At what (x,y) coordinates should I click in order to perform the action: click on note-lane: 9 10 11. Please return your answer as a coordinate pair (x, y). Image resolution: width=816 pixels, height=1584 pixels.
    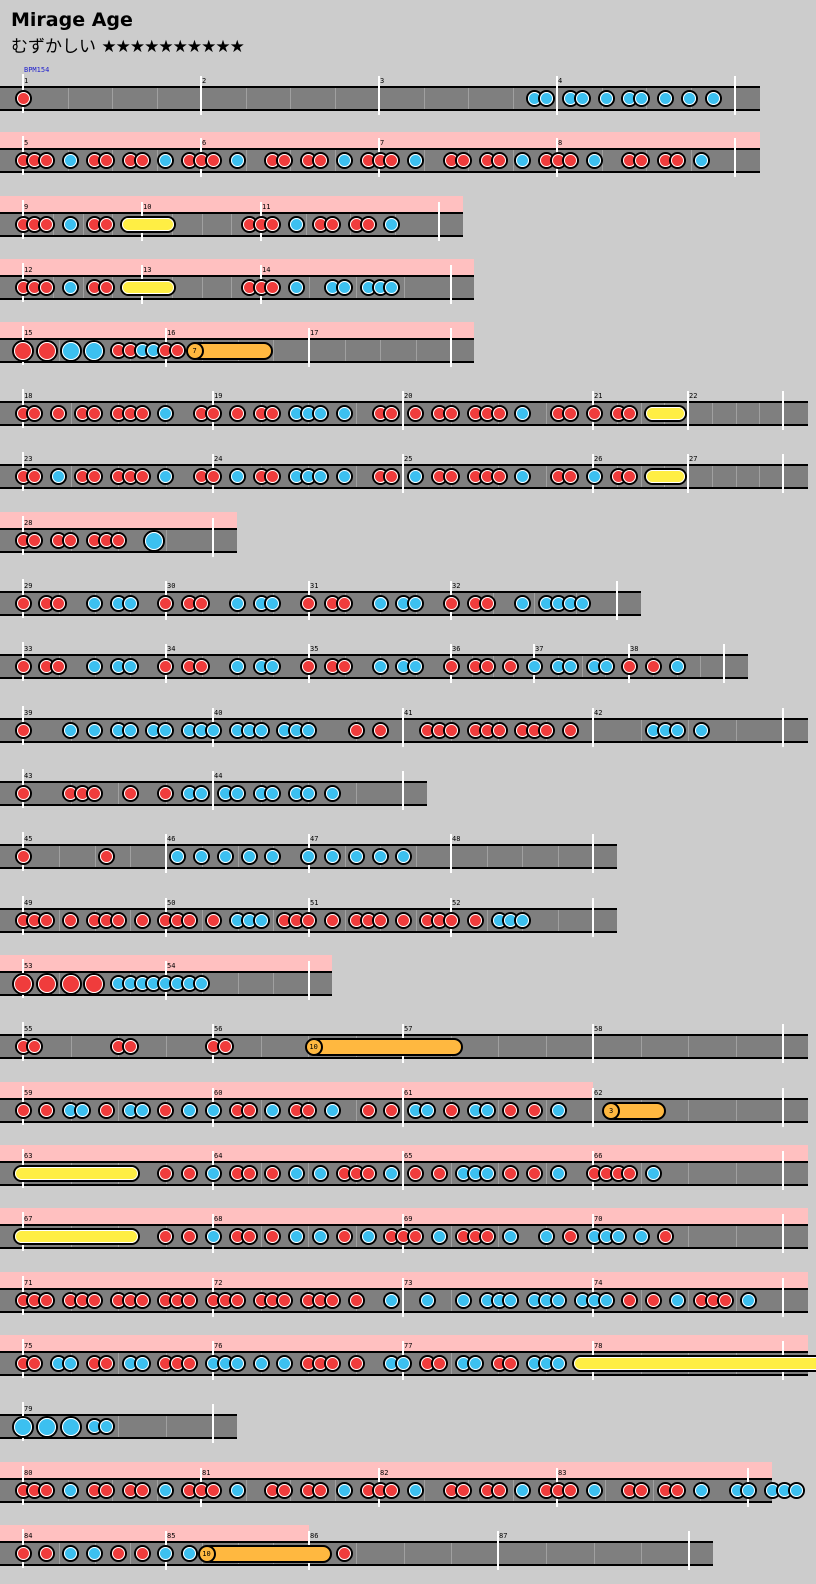
    Looking at the image, I should click on (231, 220).